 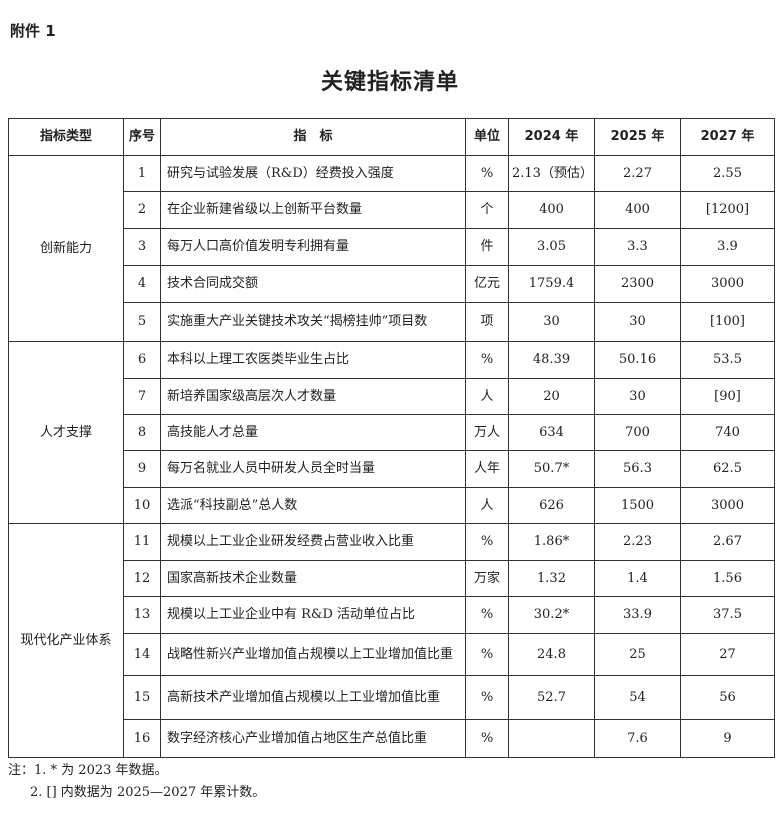 What do you see at coordinates (487, 322) in the screenshot?
I see `unit-cell: 项` at bounding box center [487, 322].